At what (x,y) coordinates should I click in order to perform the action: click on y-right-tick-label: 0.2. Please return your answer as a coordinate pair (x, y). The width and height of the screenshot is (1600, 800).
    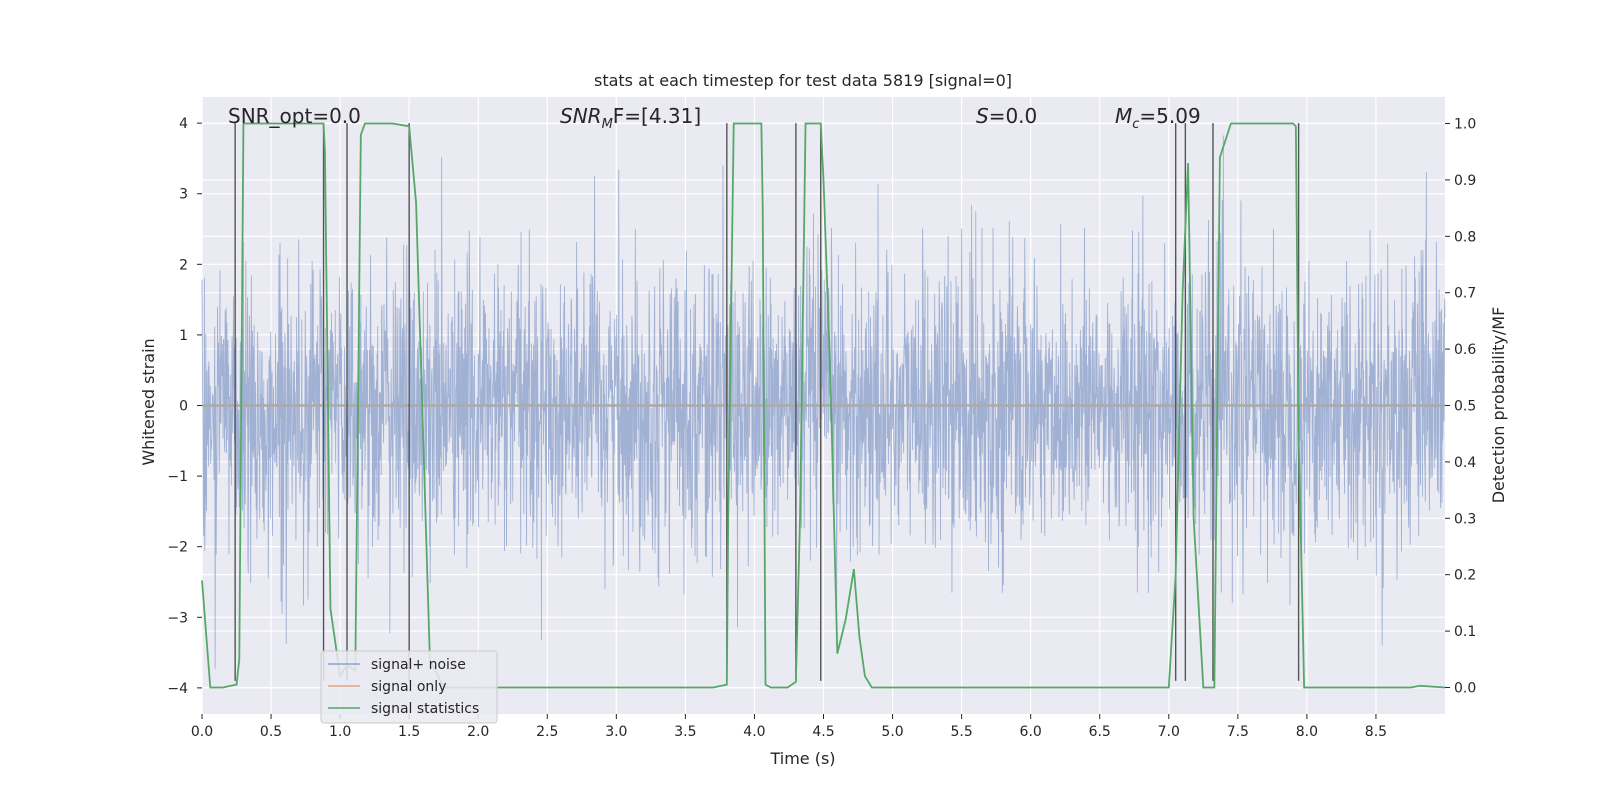
    Looking at the image, I should click on (1465, 576).